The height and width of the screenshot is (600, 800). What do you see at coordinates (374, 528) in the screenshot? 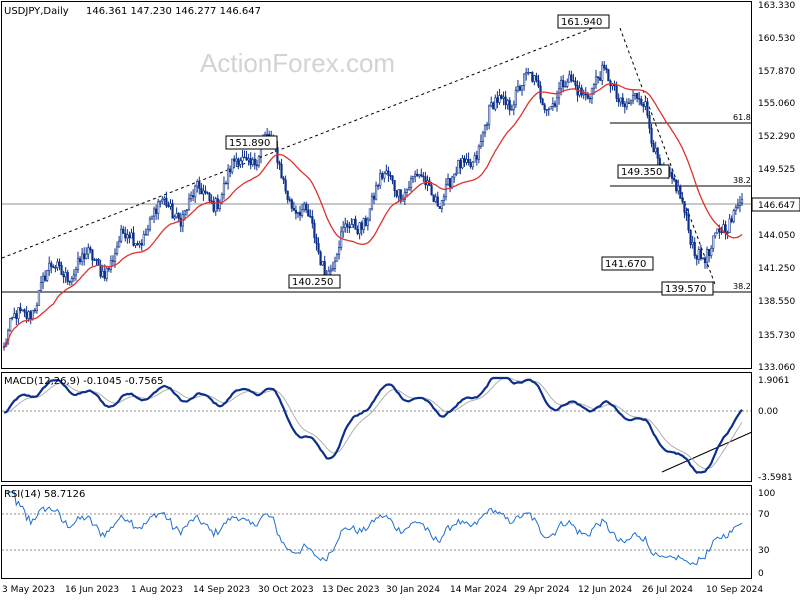
I see `rsi-line` at bounding box center [374, 528].